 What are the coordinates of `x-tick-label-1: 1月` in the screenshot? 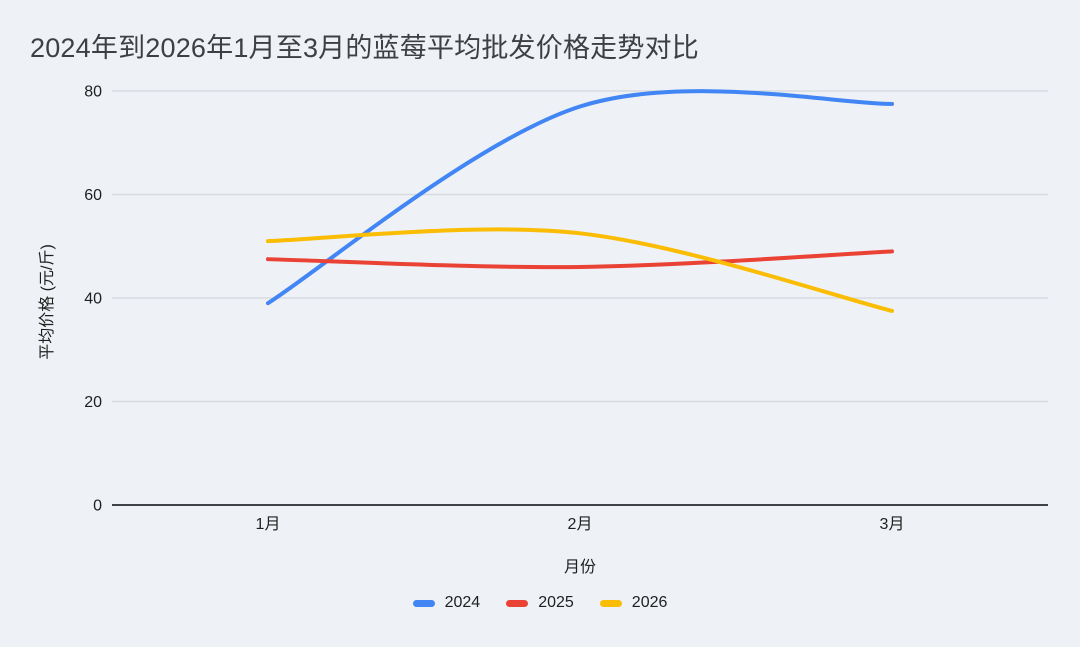 It's located at (268, 524).